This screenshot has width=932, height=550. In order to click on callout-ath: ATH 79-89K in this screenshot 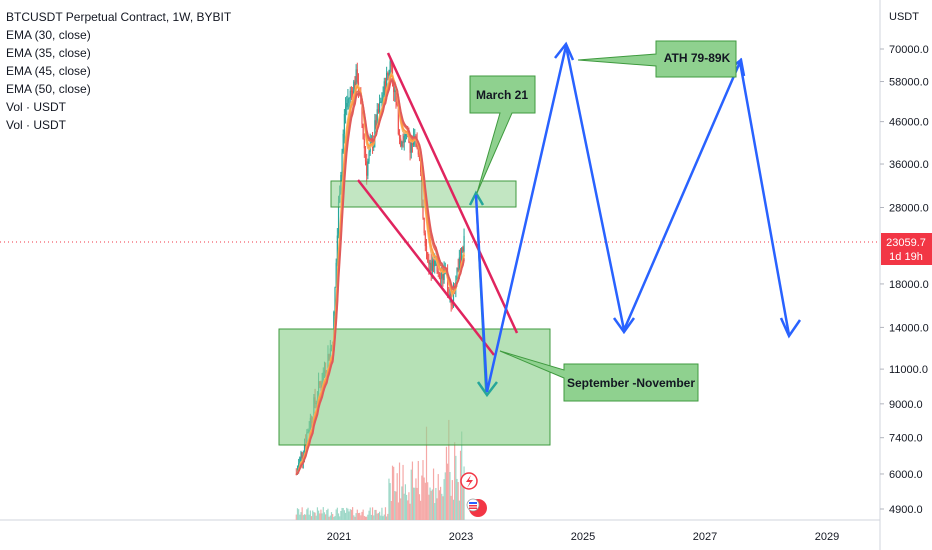, I will do `click(657, 59)`.